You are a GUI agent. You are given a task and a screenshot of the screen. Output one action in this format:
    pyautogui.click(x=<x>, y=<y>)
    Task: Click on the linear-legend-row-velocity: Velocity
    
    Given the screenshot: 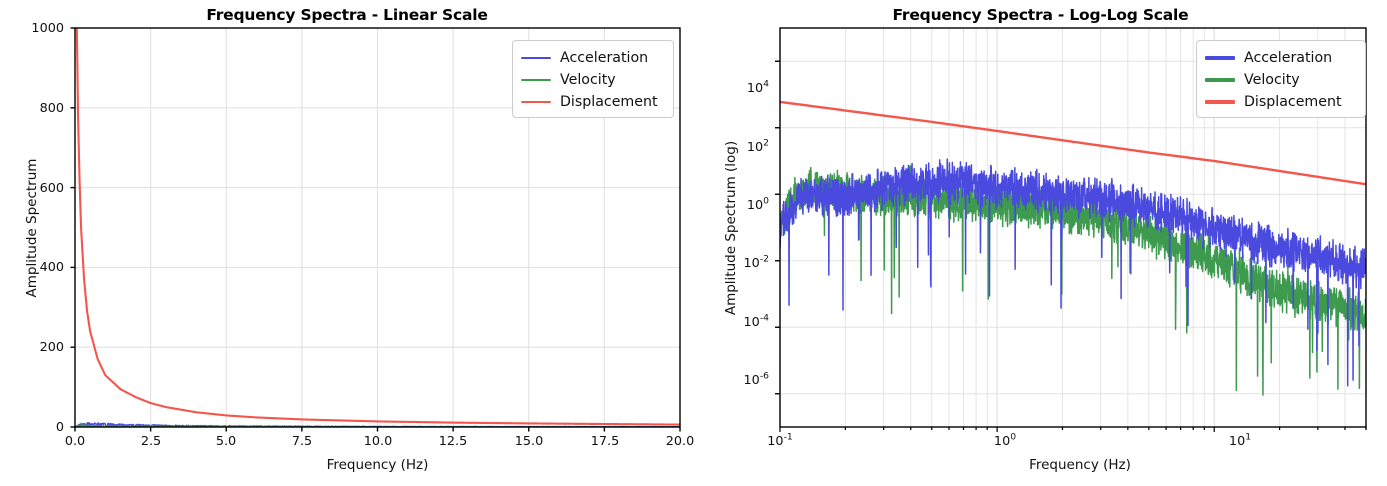 What is the action you would take?
    pyautogui.click(x=592, y=80)
    